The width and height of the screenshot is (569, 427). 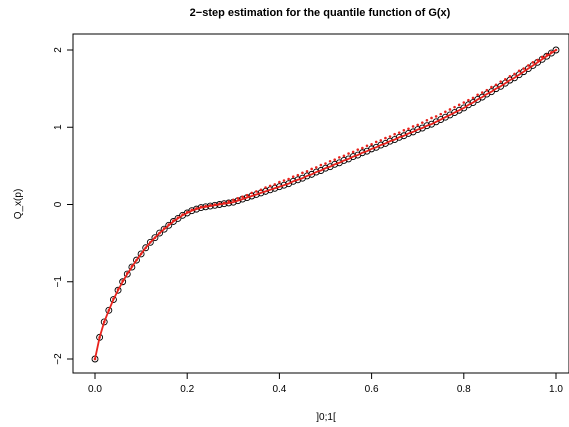 I want to click on x-tick-label: 0.6, so click(x=372, y=389).